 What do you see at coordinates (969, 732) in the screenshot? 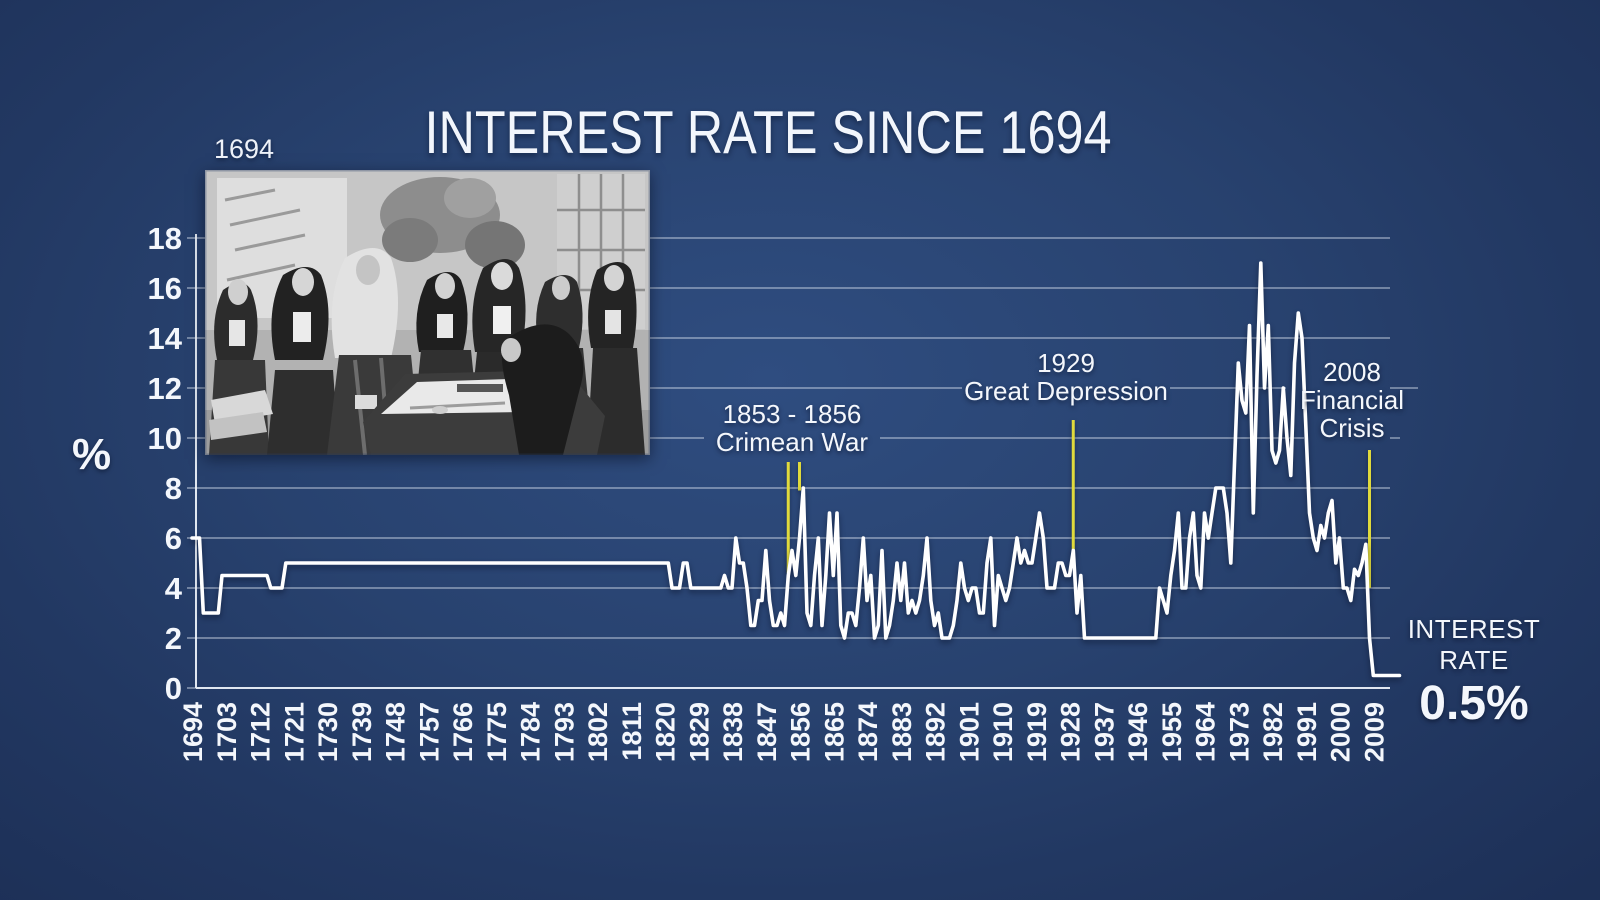
I see `x-tick-label: 1901` at bounding box center [969, 732].